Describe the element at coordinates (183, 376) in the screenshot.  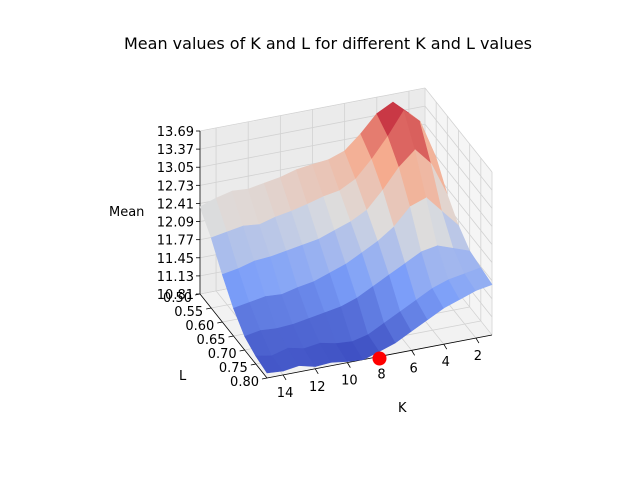
I see `l-axis-label: L` at that location.